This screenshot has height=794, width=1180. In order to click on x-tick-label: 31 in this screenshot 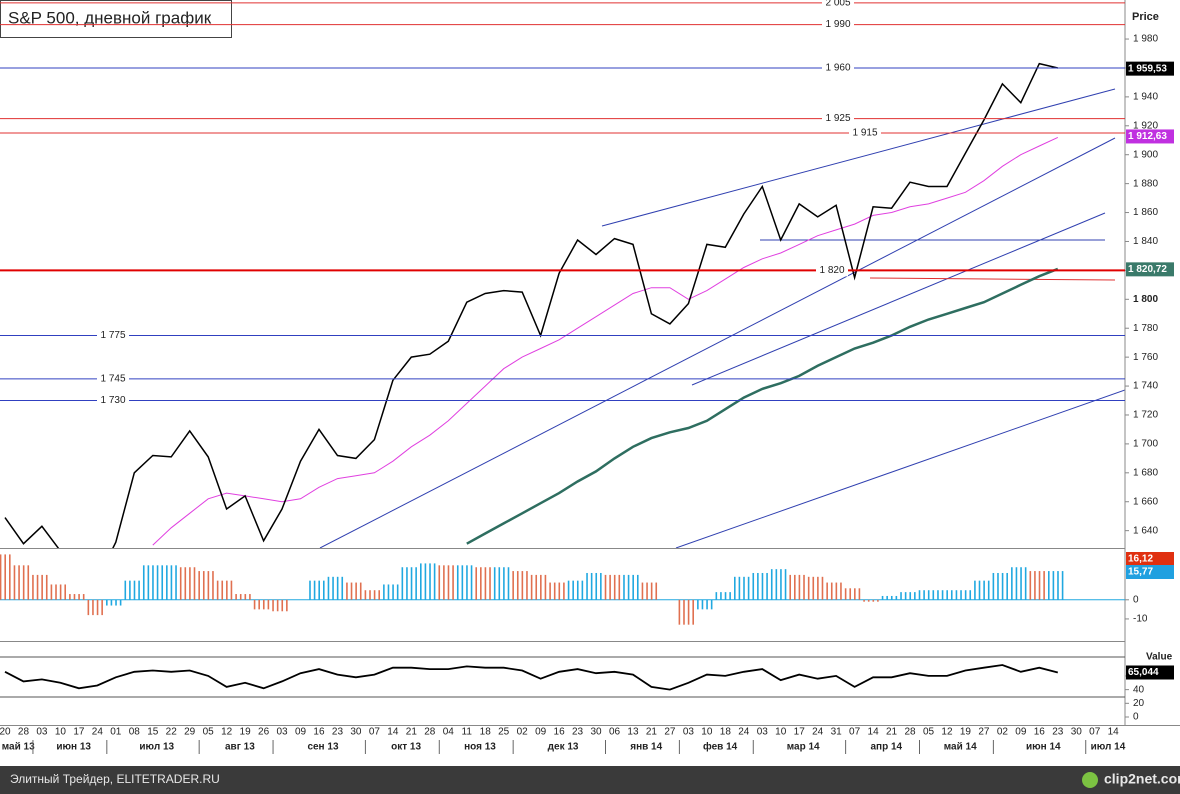, I will do `click(837, 732)`.